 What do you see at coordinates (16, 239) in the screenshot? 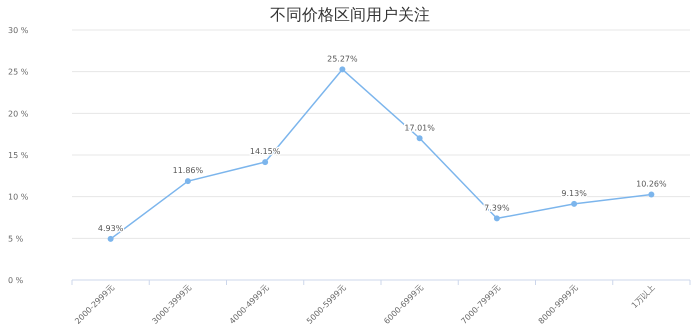
I see `y-tick-label: 5 %` at bounding box center [16, 239].